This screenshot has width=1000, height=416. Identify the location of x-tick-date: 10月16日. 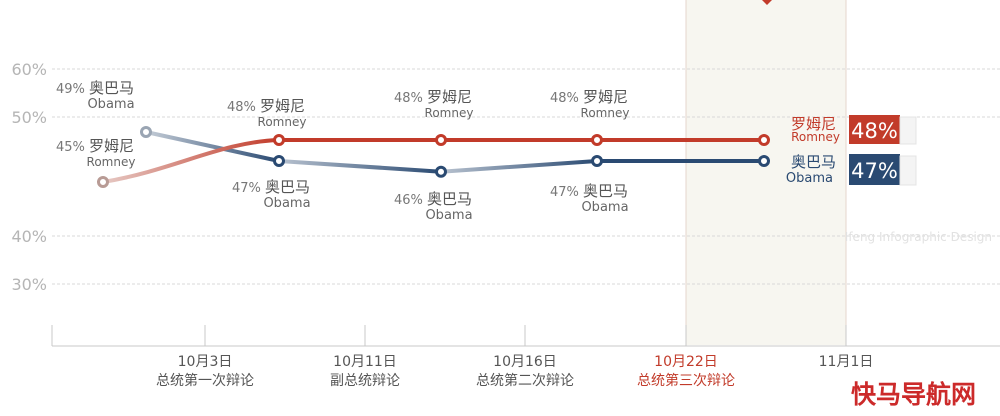
(525, 362).